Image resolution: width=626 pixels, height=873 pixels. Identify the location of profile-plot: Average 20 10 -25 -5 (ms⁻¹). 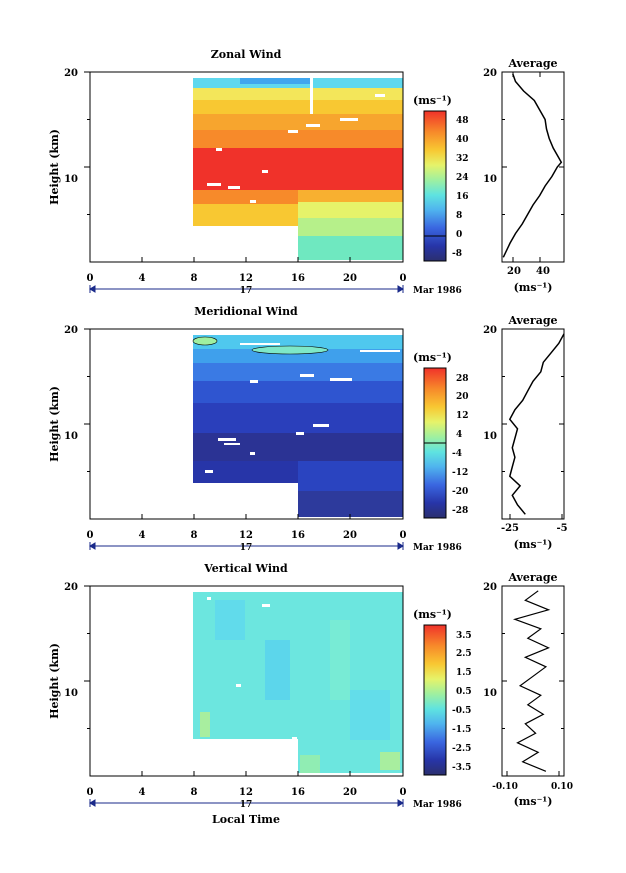
(525, 432).